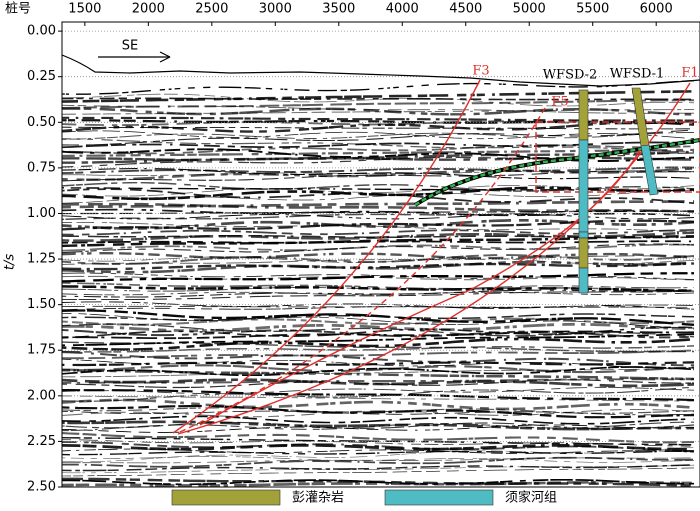 The width and height of the screenshot is (700, 511). Describe the element at coordinates (318, 498) in the screenshot. I see `legend-label: 彭灌杂岩` at that location.